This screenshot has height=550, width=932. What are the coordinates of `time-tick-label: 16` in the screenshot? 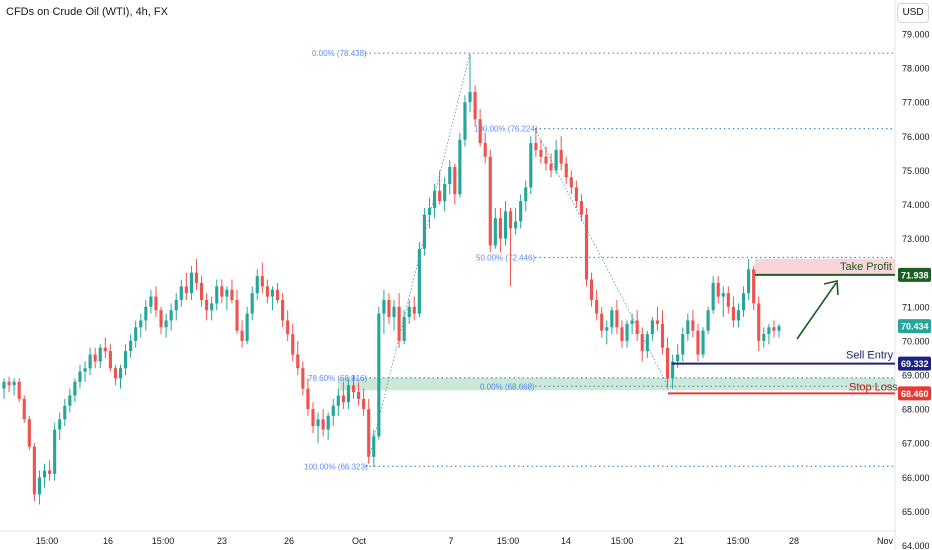 It's located at (108, 541).